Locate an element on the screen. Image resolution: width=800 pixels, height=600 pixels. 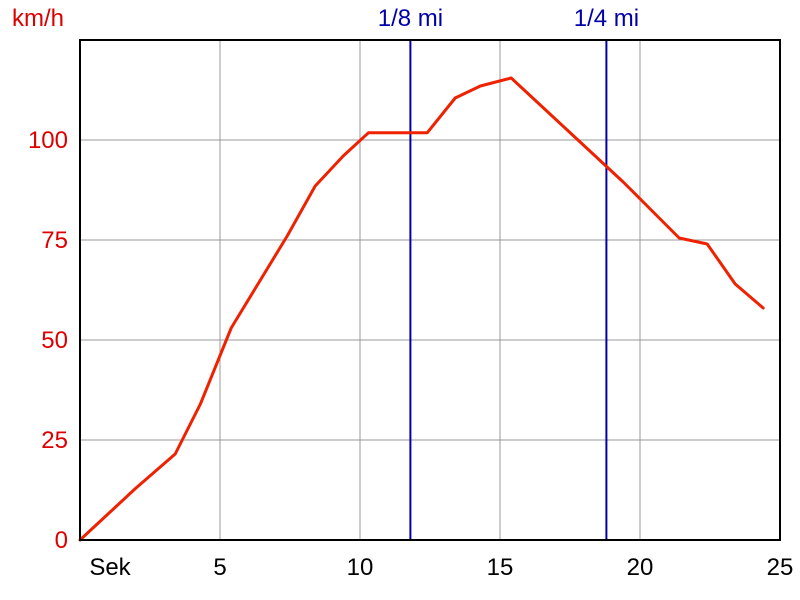
x-tick-label: 20 is located at coordinates (640, 567).